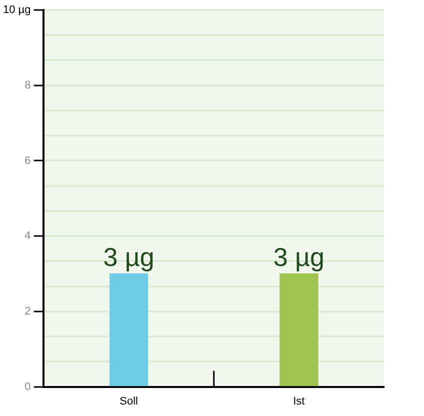  Describe the element at coordinates (129, 401) in the screenshot. I see `x-tick-label: Soll` at that location.